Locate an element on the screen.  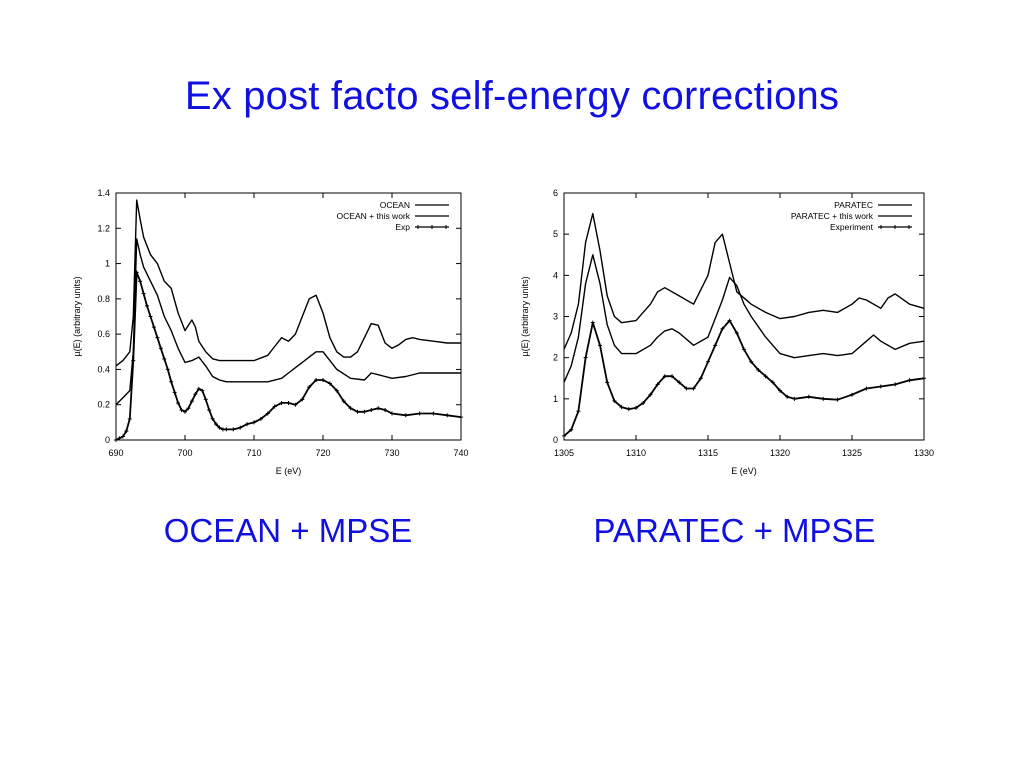
y-tick-label: 6 is located at coordinates (555, 193).